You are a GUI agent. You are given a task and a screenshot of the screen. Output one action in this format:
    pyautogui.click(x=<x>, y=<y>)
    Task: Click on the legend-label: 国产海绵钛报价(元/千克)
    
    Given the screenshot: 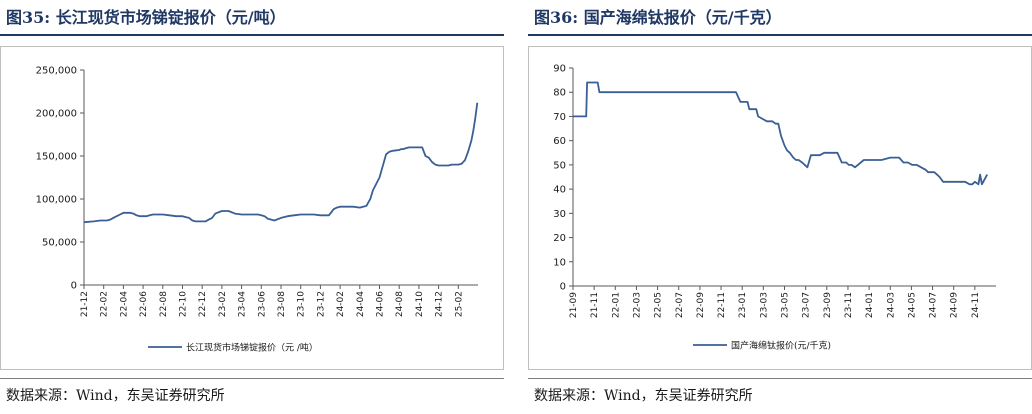 What is the action you would take?
    pyautogui.click(x=781, y=346)
    